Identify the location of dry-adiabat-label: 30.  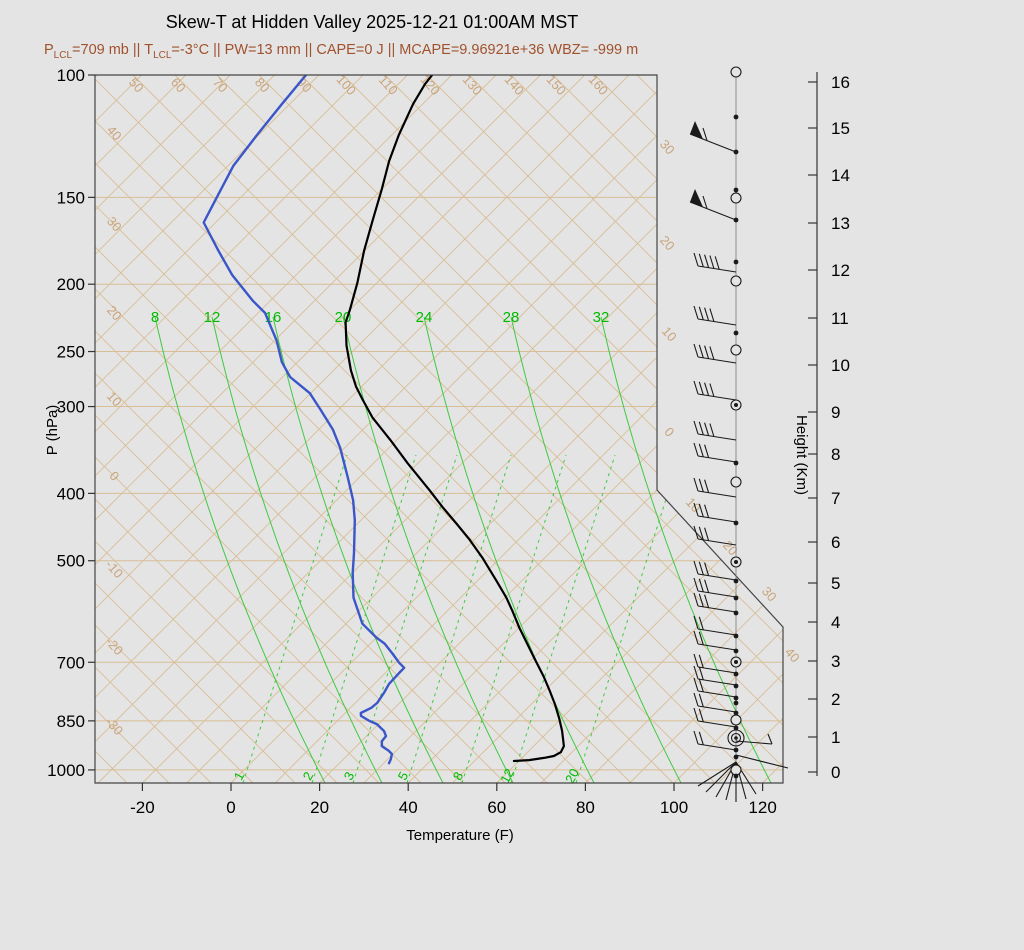
(667, 147).